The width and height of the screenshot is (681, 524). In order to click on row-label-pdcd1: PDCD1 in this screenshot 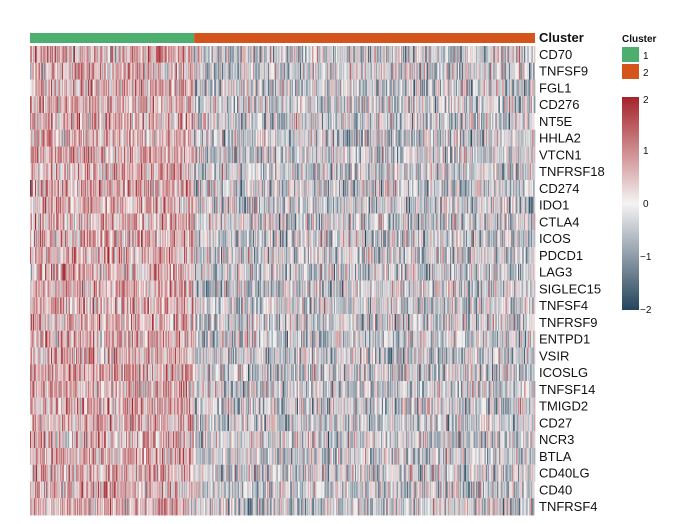, I will do `click(561, 255)`.